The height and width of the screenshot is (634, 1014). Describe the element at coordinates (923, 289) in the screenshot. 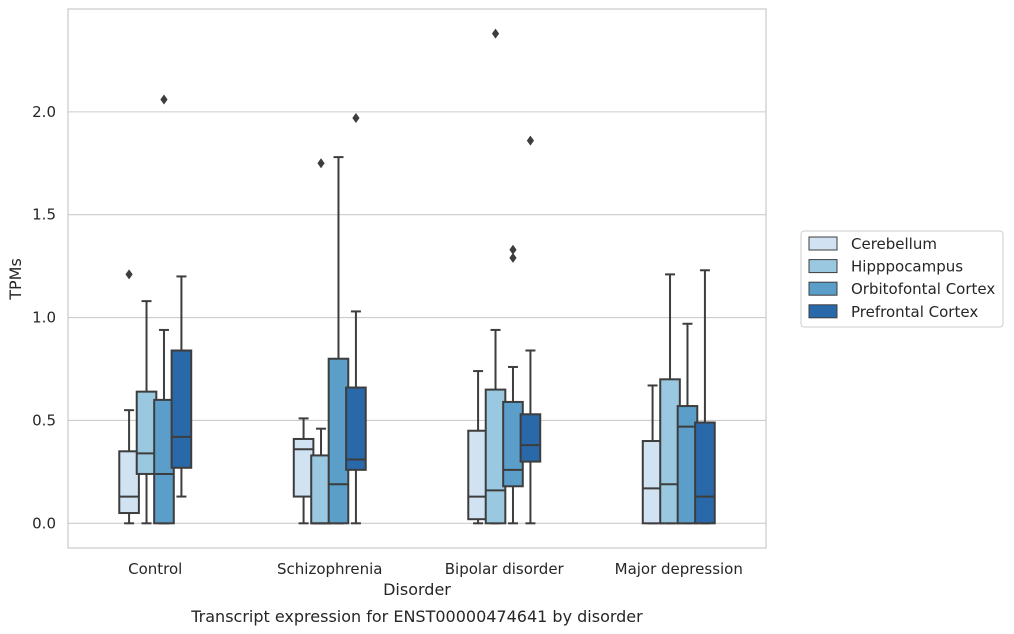

I see `legend-label: Orbitofontal Cortex` at that location.